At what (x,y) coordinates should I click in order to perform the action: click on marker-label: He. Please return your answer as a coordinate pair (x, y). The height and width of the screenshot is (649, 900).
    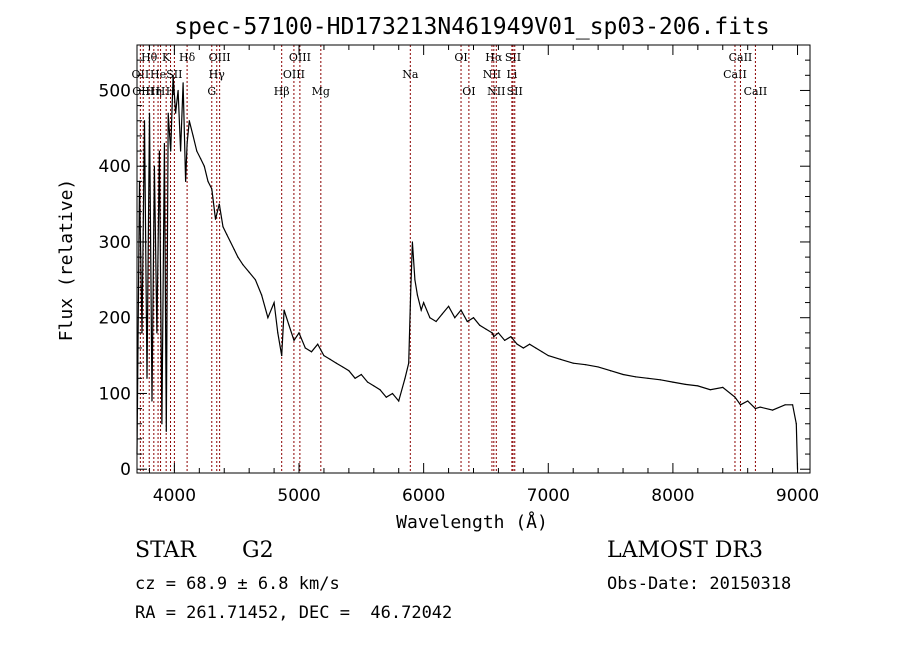
    Looking at the image, I should click on (158, 74).